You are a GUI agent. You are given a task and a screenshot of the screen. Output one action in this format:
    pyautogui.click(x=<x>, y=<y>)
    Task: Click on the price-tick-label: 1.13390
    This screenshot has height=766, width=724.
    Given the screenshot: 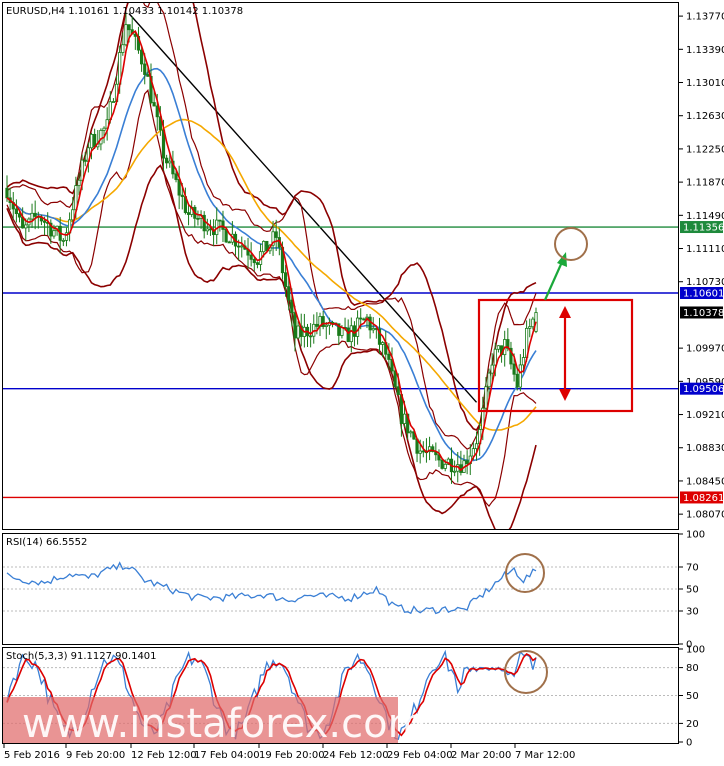 What is the action you would take?
    pyautogui.click(x=705, y=50)
    